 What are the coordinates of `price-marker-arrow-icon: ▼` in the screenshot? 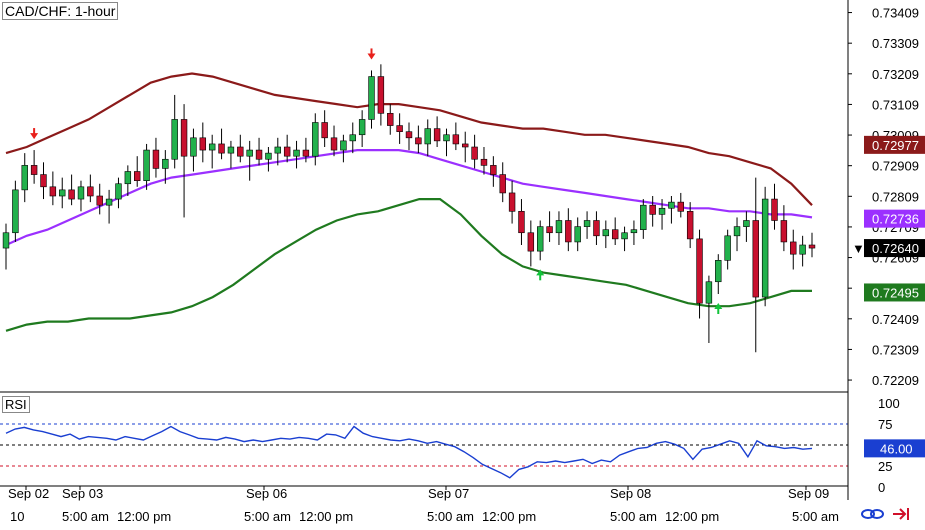 It's located at (858, 248).